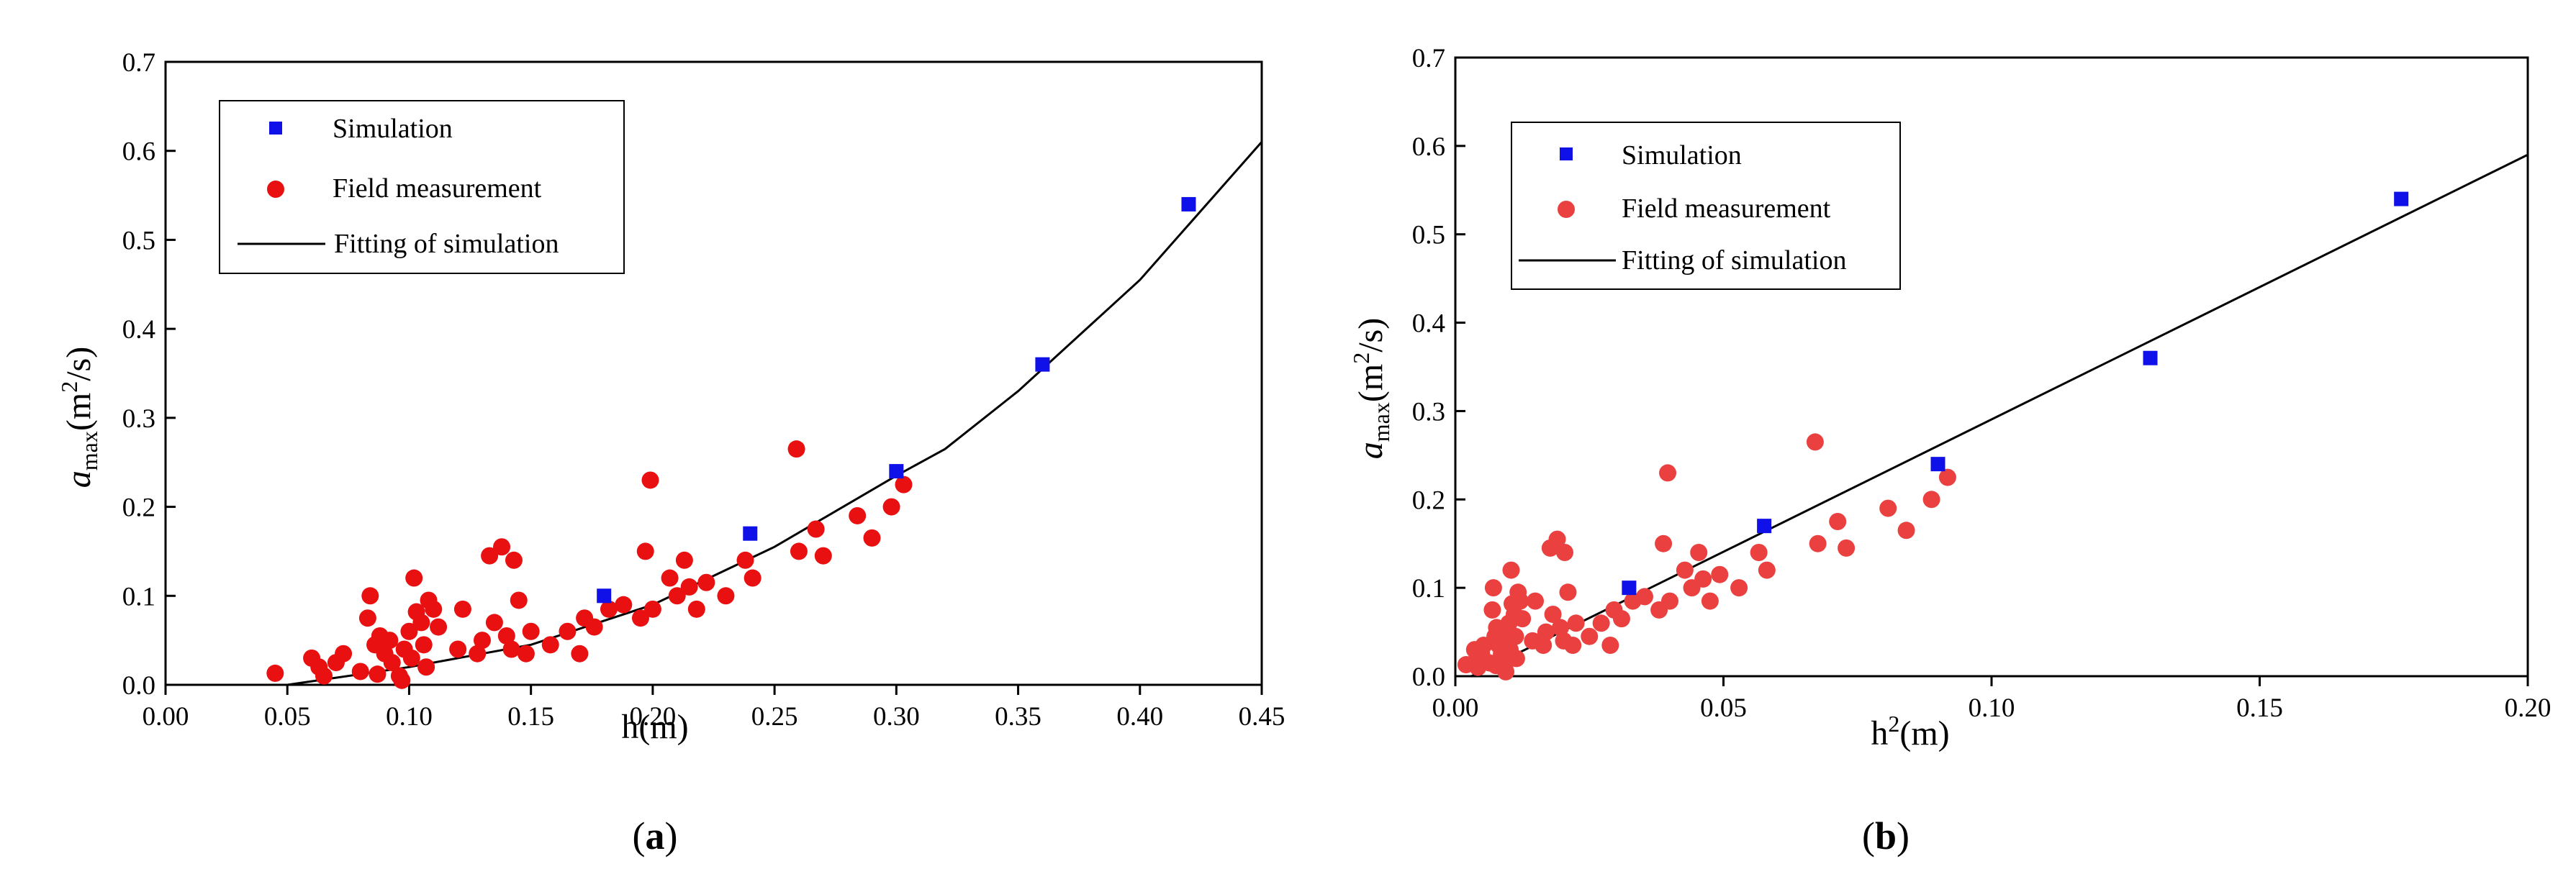 This screenshot has width=2576, height=892. I want to click on y-tick-label: 0.4, so click(1428, 324).